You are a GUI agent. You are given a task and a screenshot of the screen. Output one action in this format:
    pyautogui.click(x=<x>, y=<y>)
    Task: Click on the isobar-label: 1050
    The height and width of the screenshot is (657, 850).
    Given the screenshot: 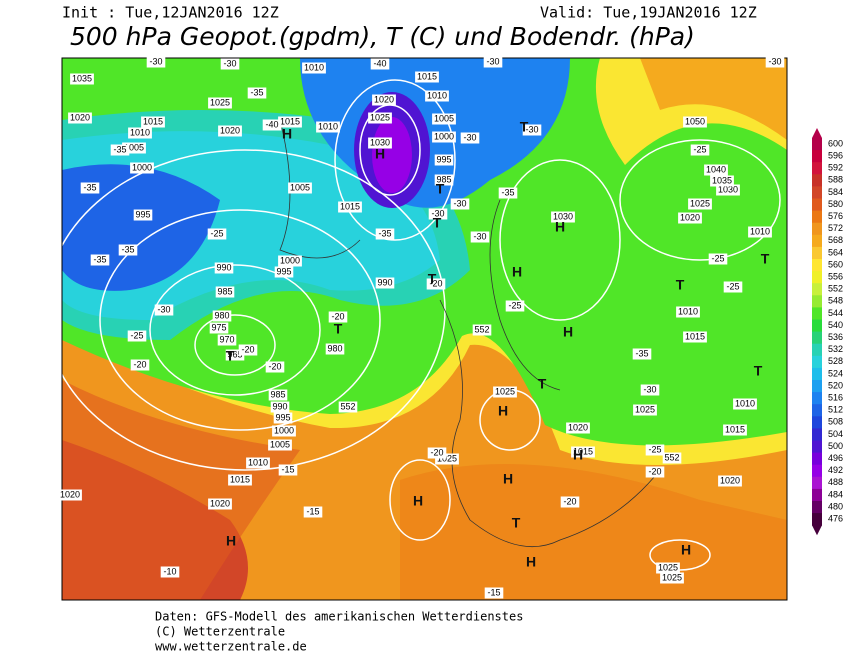 What is the action you would take?
    pyautogui.click(x=695, y=121)
    